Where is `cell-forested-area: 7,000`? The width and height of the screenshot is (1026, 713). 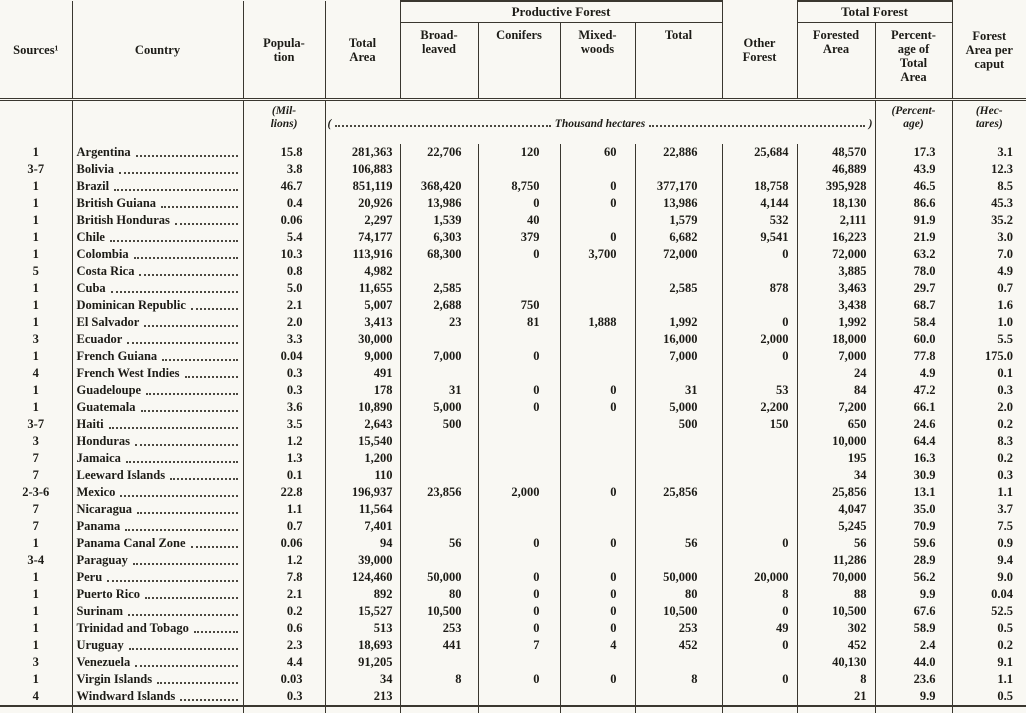 cell-forested-area: 7,000 is located at coordinates (835, 356).